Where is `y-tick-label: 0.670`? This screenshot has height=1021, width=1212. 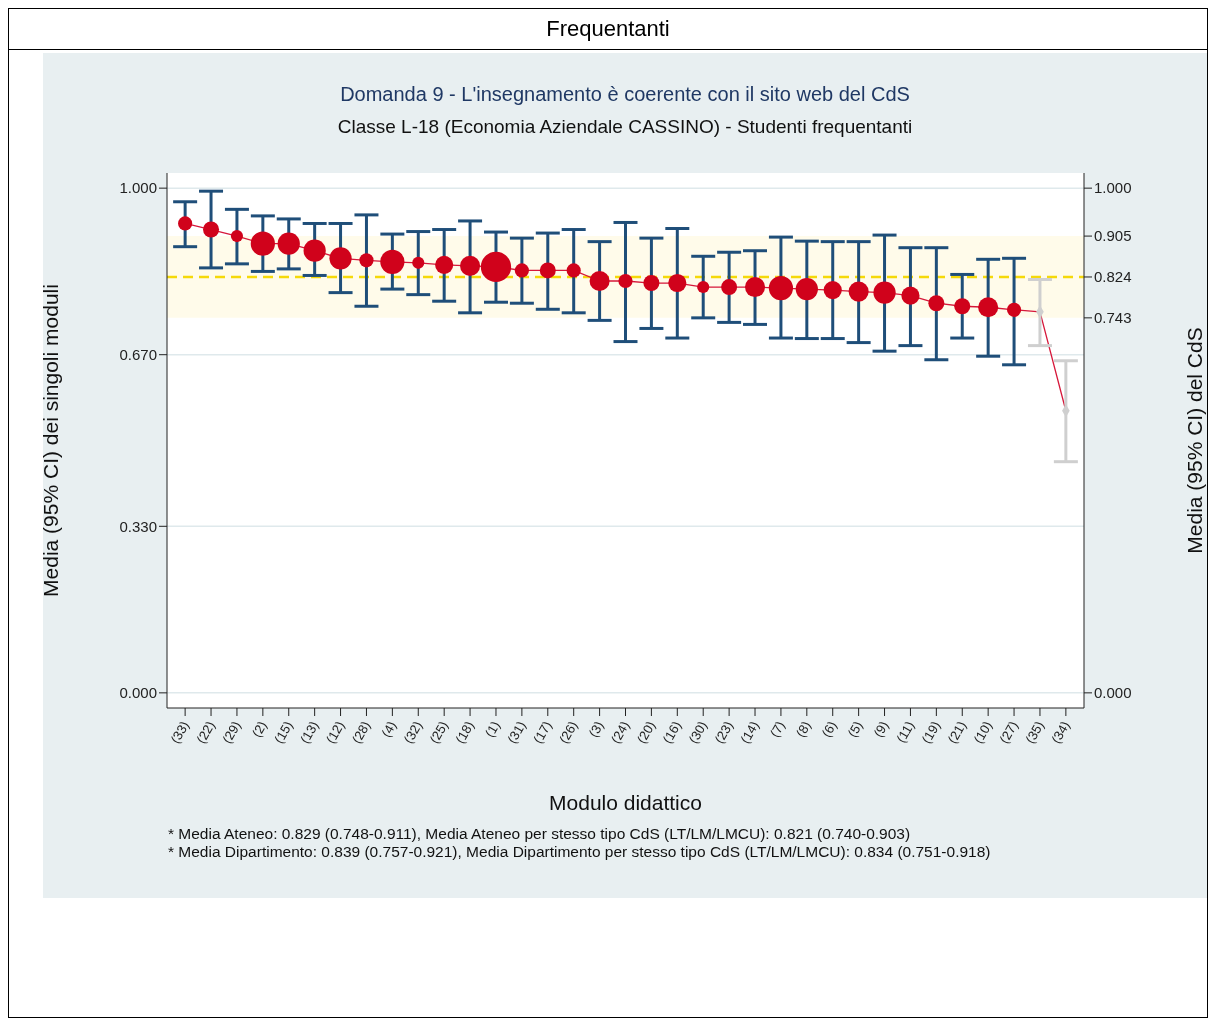 y-tick-label: 0.670 is located at coordinates (138, 355).